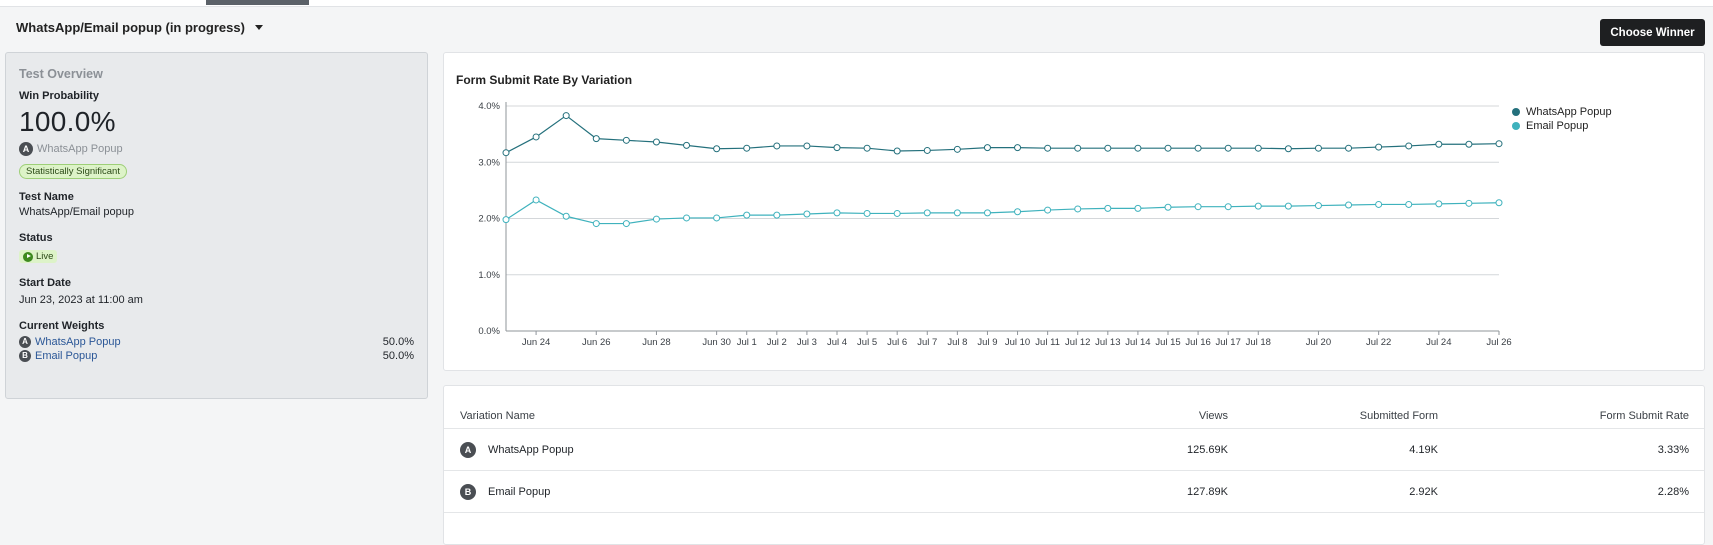 This screenshot has width=1713, height=545. What do you see at coordinates (66, 355) in the screenshot?
I see `weight-variation-link: Email Popup` at bounding box center [66, 355].